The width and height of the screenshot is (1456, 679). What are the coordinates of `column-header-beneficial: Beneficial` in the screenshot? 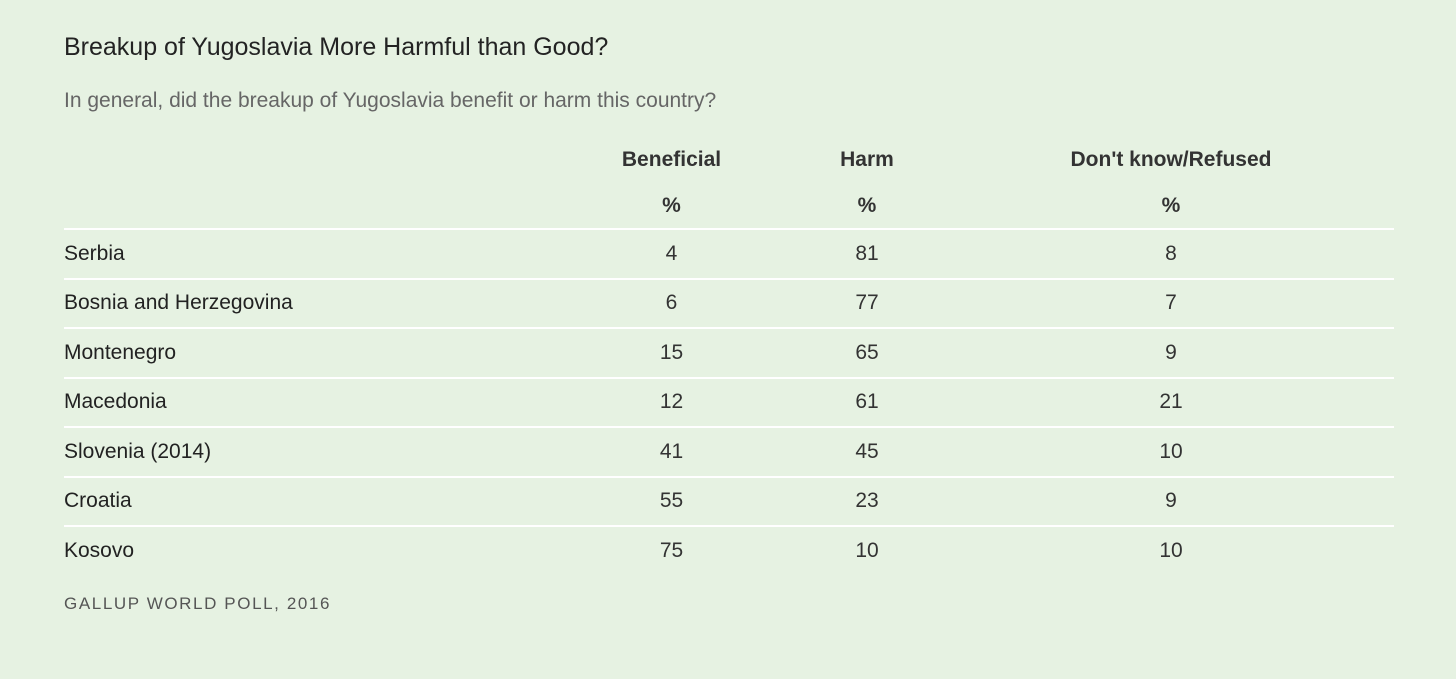 It's located at (671, 159).